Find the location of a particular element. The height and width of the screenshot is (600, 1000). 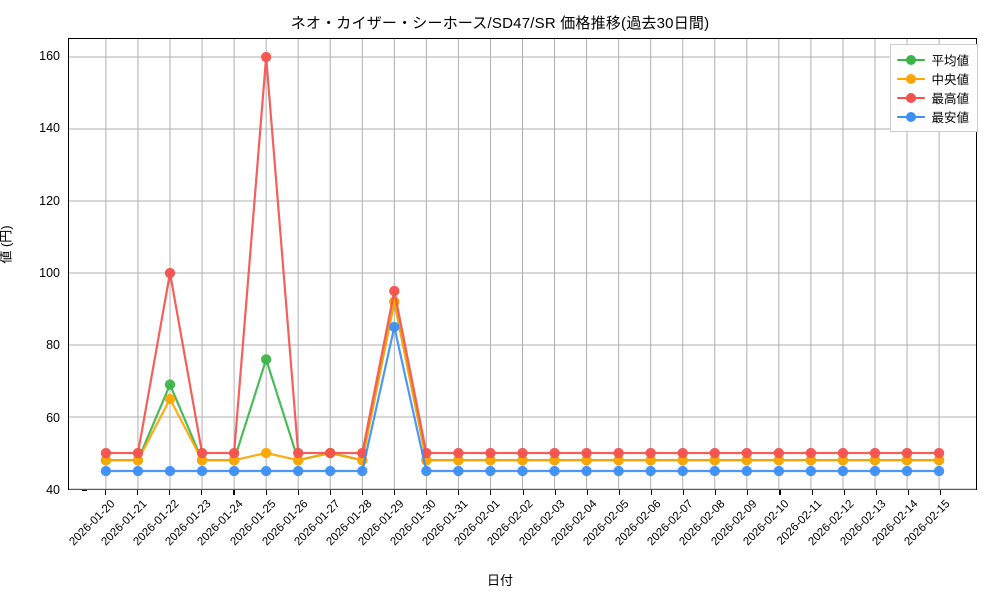

legend-item-3: 最安値 is located at coordinates (933, 116).